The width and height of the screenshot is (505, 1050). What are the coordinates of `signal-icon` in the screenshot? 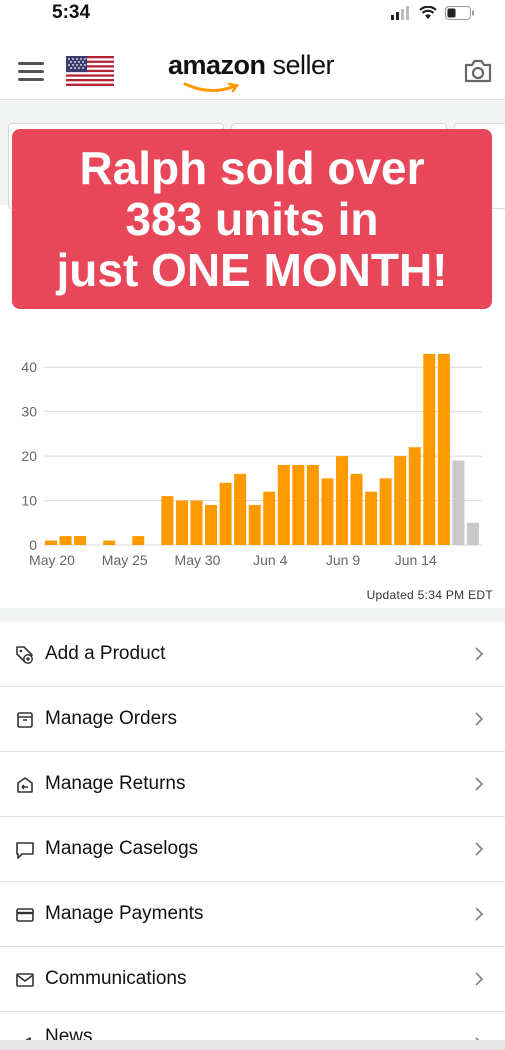 It's located at (400, 13).